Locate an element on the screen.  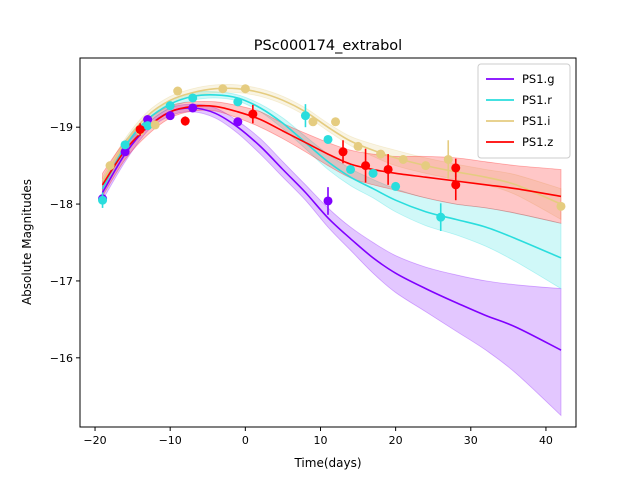
legend-label-ps1-r: PS1.r is located at coordinates (537, 100).